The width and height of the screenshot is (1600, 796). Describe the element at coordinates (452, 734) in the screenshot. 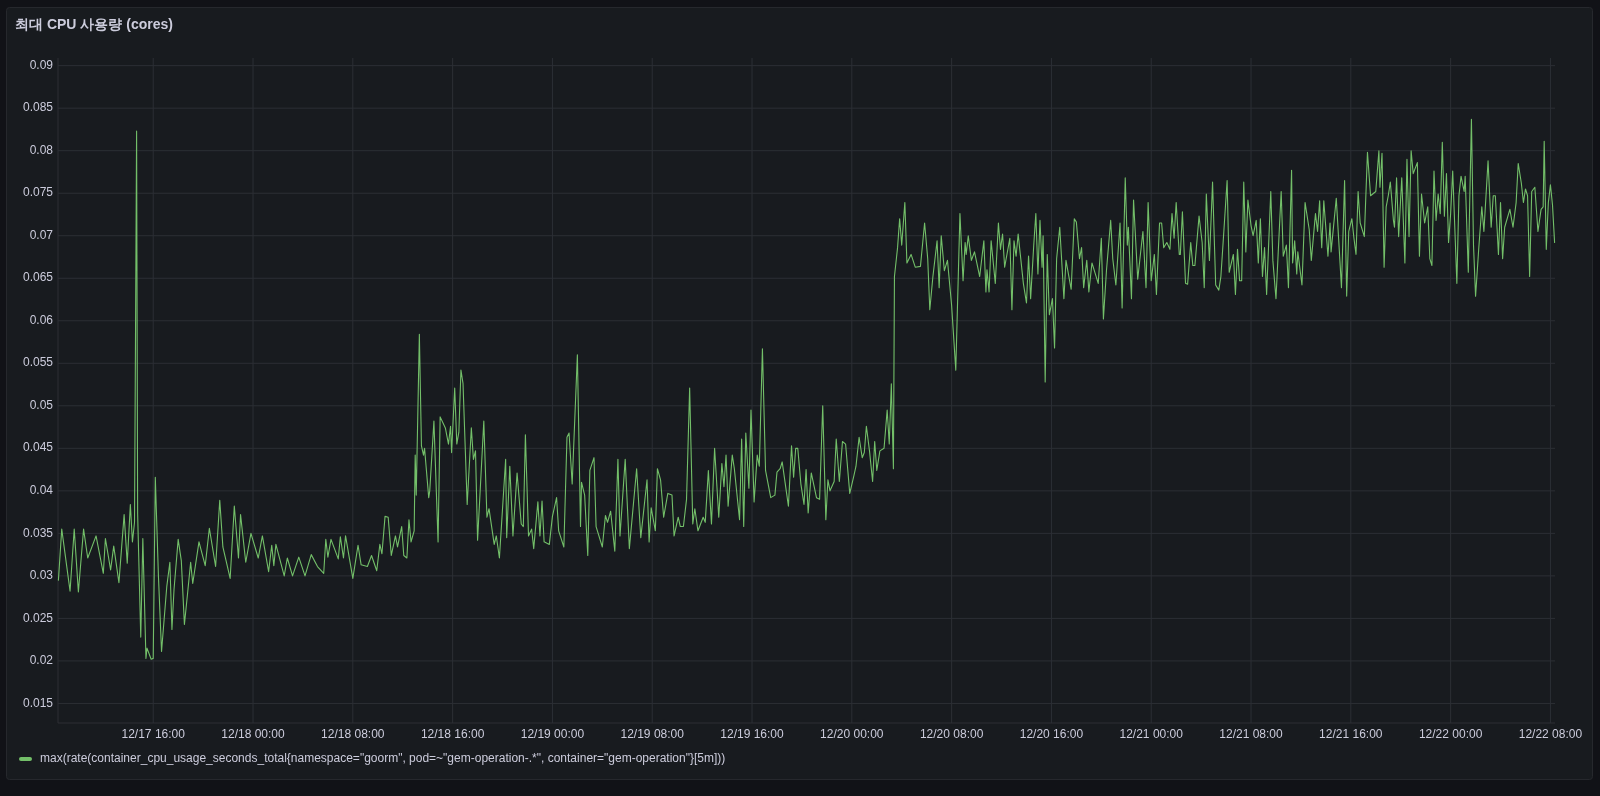

I see `x-tick-label: 12/18 16:00` at that location.